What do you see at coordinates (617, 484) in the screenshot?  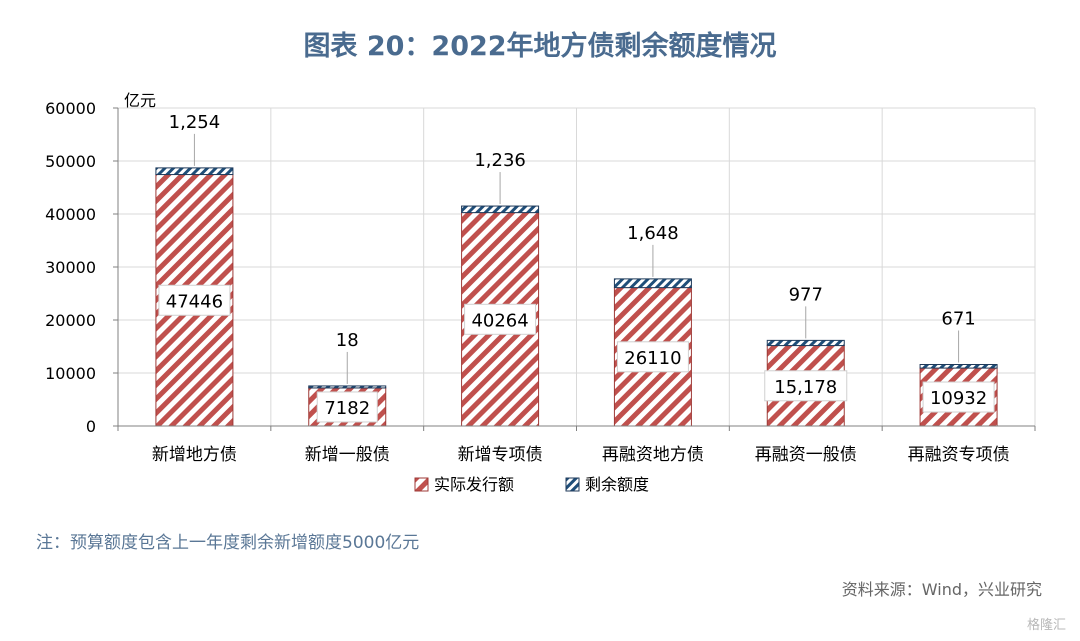 I see `legend-label: 剩余额度` at bounding box center [617, 484].